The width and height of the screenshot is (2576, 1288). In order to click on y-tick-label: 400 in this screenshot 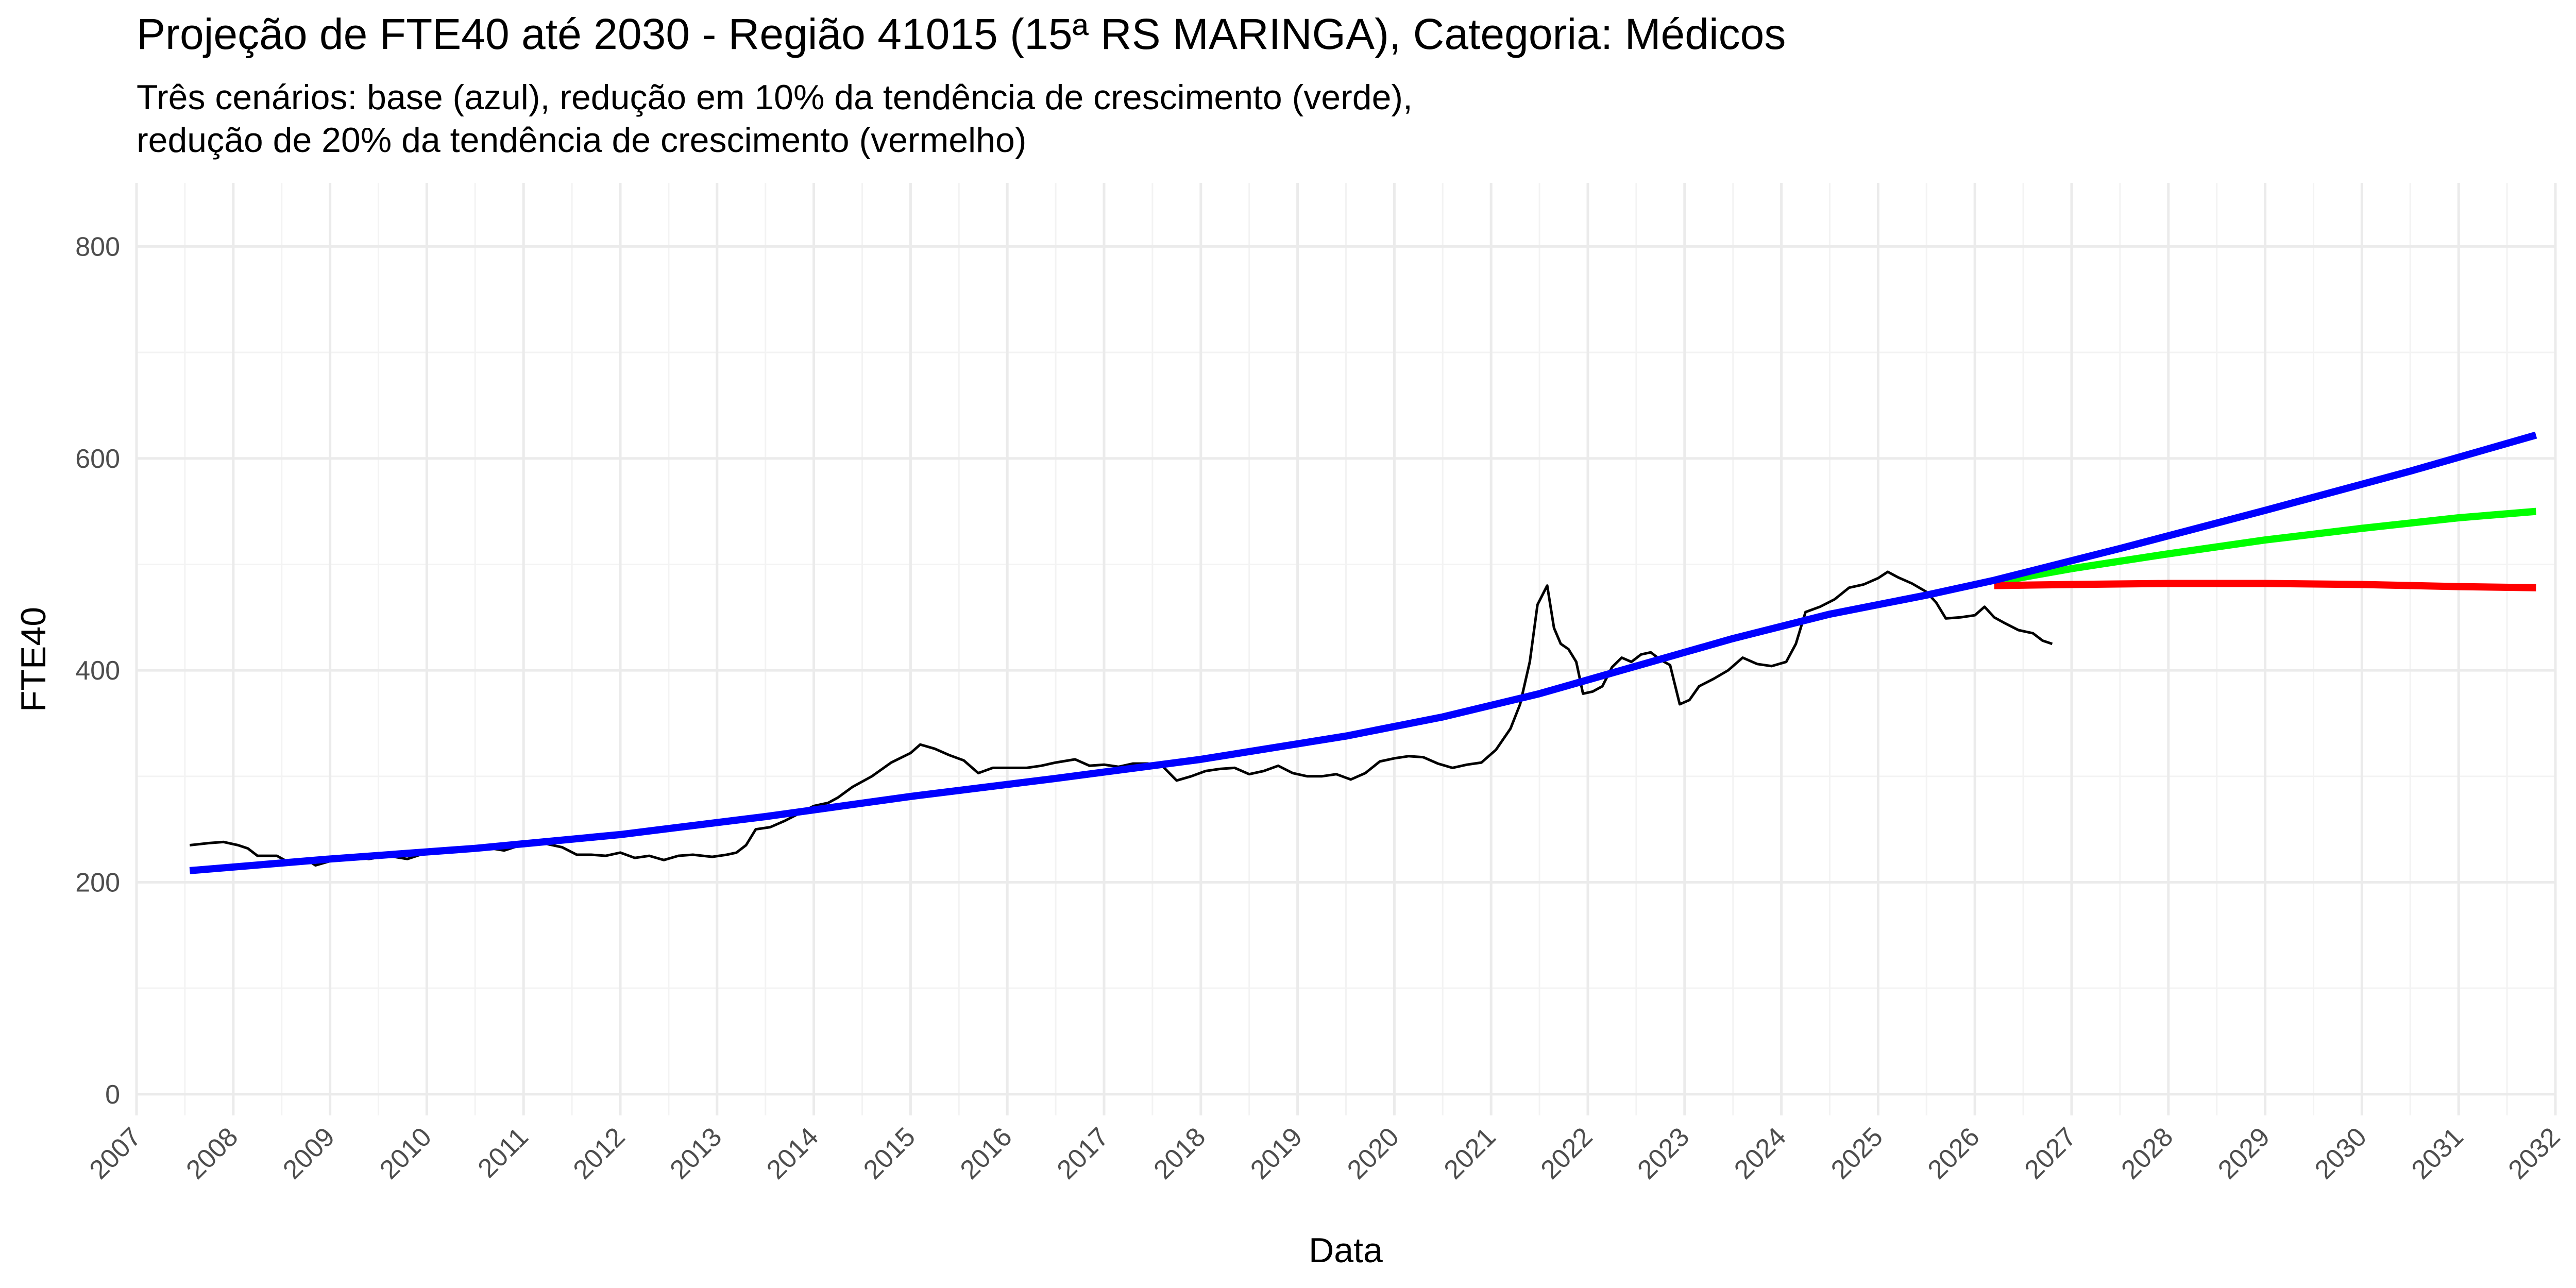, I will do `click(97, 671)`.